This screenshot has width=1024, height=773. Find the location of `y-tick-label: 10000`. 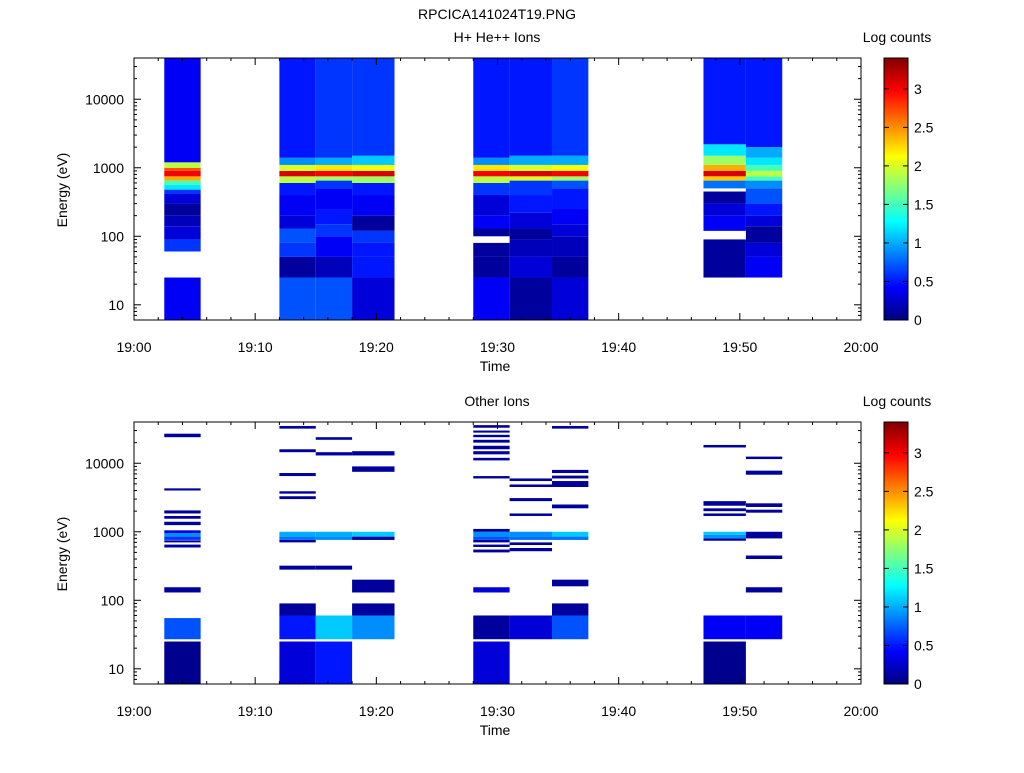

y-tick-label: 10000 is located at coordinates (104, 99).